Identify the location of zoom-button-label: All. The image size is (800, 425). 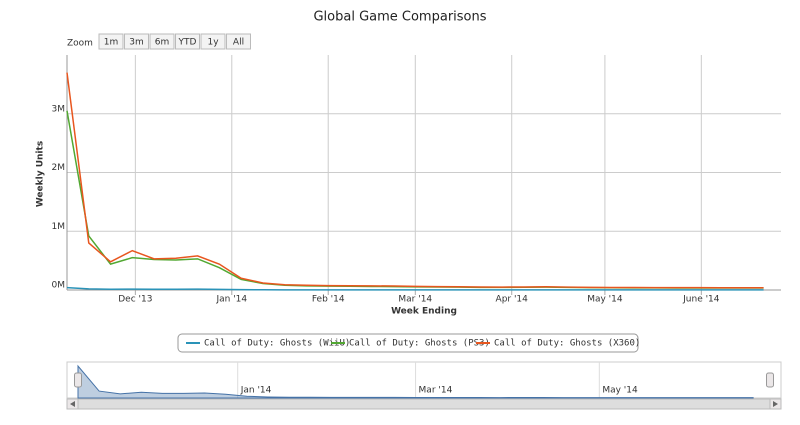
(238, 43).